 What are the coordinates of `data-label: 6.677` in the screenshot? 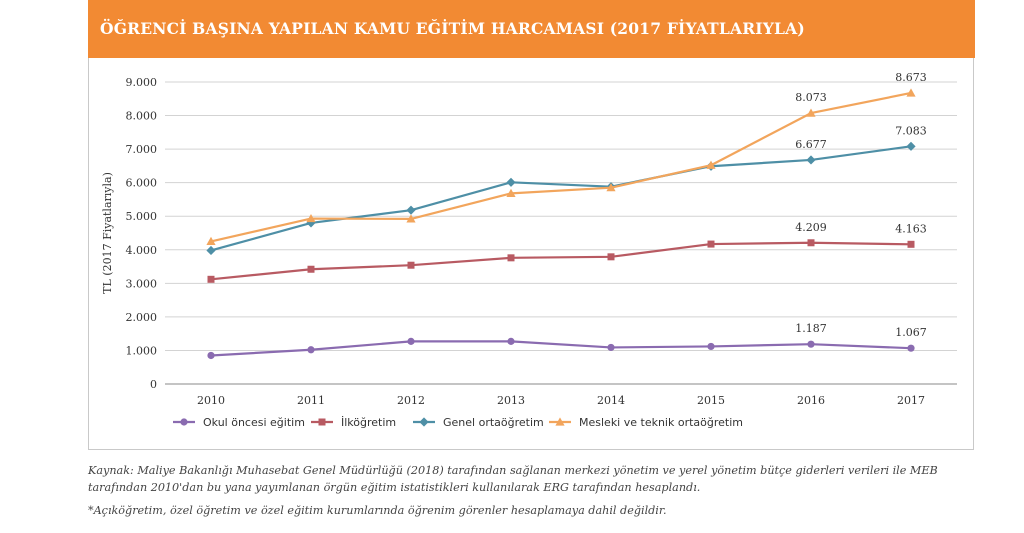 It's located at (811, 144).